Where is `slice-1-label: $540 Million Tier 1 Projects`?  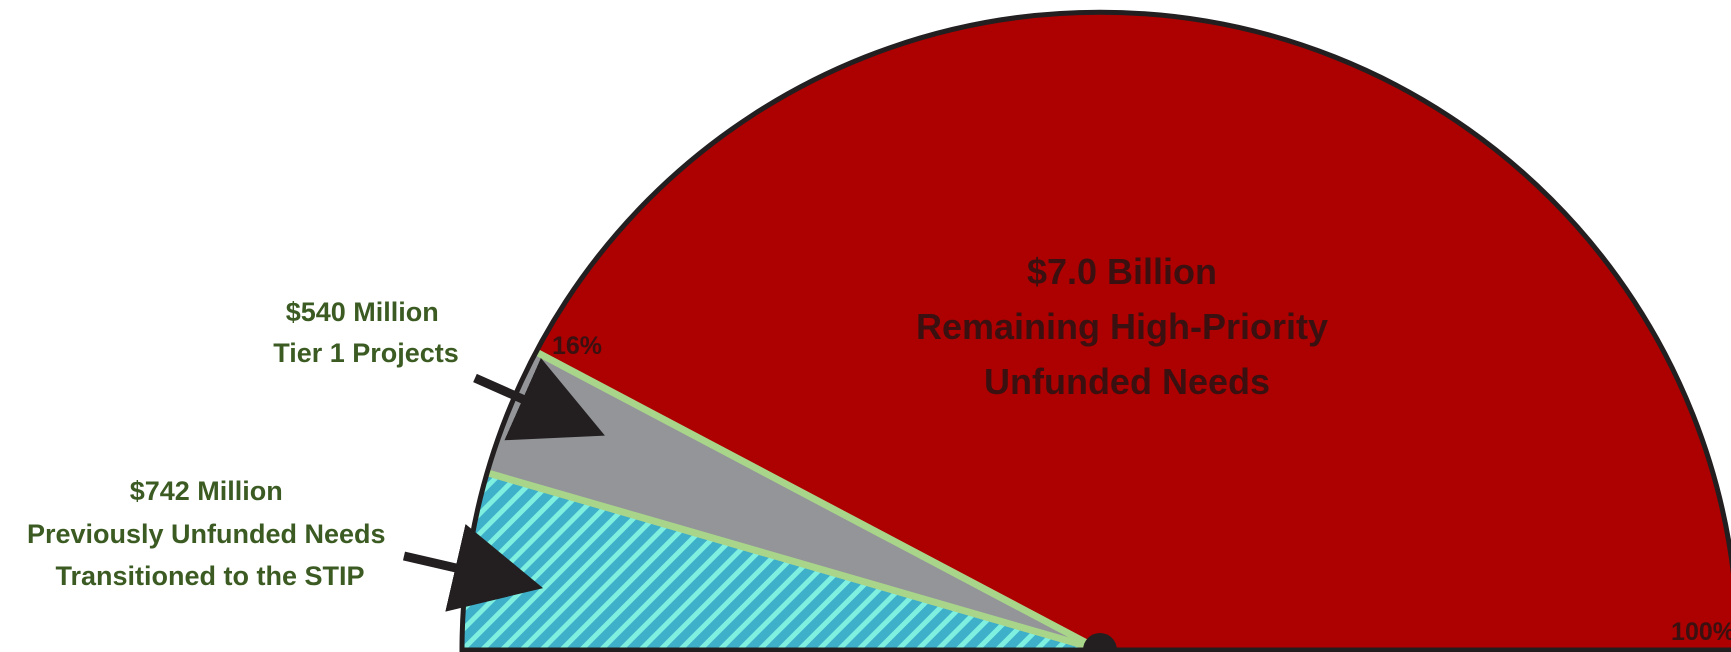 slice-1-label: $540 Million Tier 1 Projects is located at coordinates (366, 332).